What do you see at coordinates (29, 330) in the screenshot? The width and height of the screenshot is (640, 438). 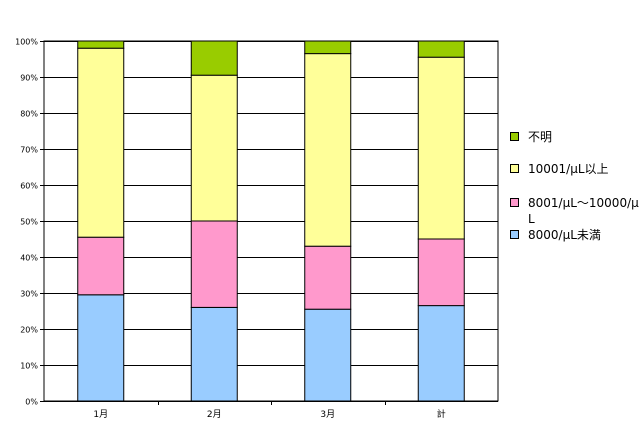 I see `y-tick-label: 20%` at bounding box center [29, 330].